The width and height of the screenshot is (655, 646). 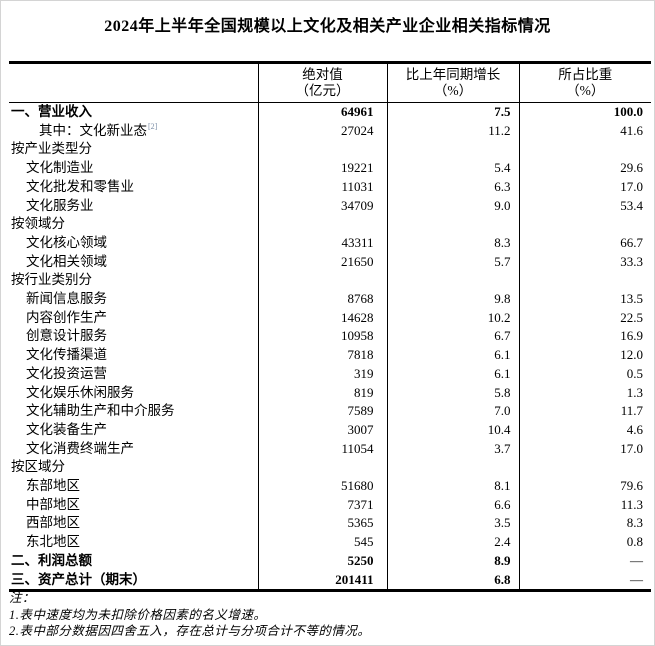 I want to click on cell-absolute-value: 319, so click(x=322, y=374).